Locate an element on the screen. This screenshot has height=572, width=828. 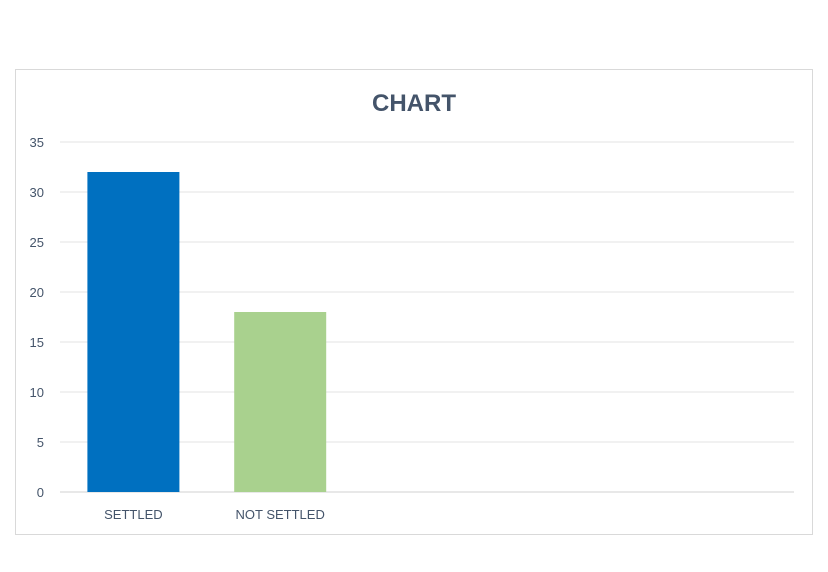
y-tick-label: 0 is located at coordinates (40, 492).